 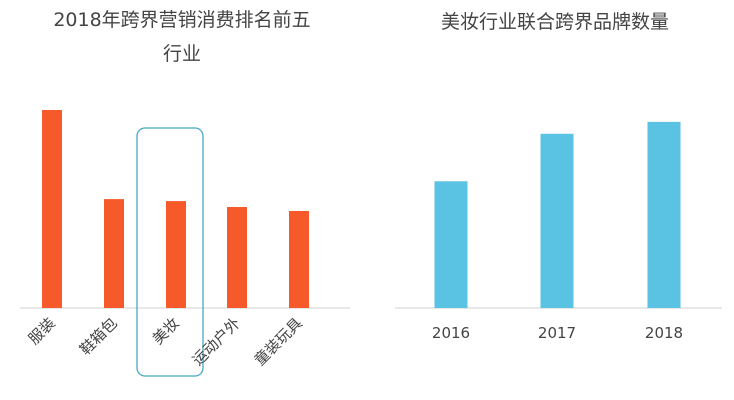 What do you see at coordinates (182, 37) in the screenshot?
I see `left-chart-title: 2018年跨界营销消费排名前五 行业` at bounding box center [182, 37].